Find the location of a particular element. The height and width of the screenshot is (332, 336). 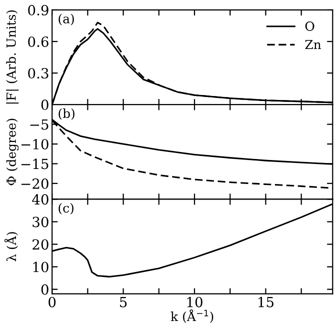

x-axis-title: k (Å$^{−1}$) is located at coordinates (192, 316).